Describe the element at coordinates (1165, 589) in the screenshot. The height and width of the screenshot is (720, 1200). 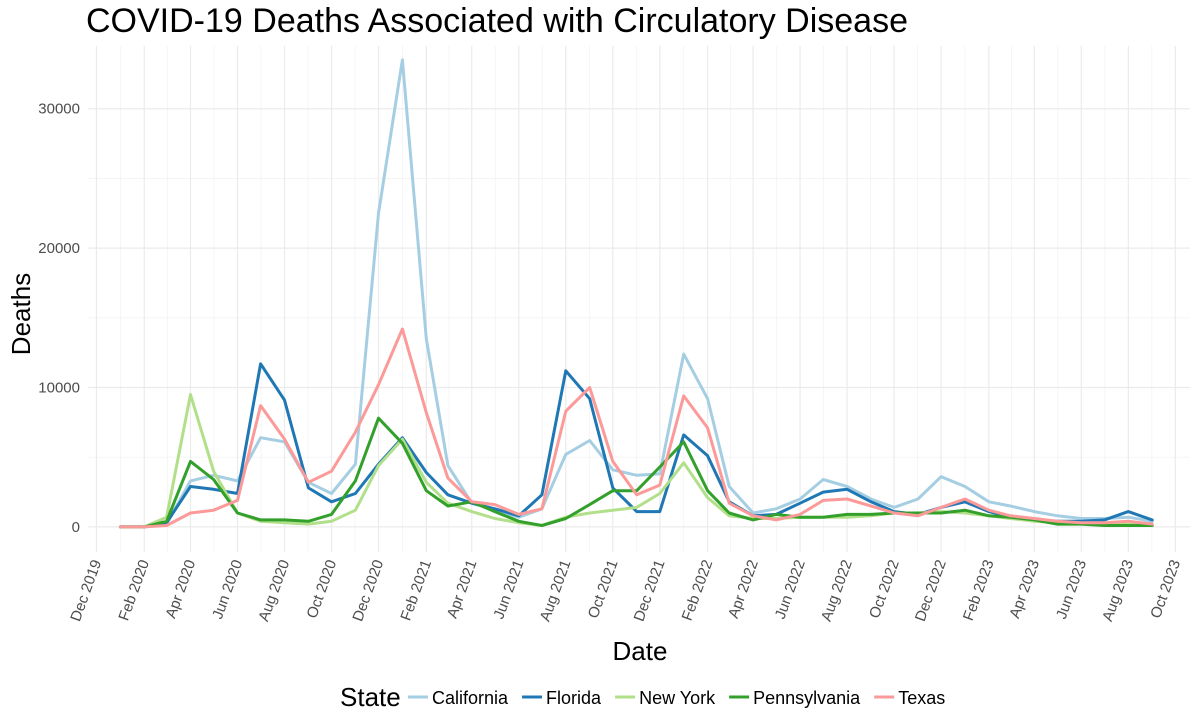
I see `x-tick-label: Oct 2023` at that location.